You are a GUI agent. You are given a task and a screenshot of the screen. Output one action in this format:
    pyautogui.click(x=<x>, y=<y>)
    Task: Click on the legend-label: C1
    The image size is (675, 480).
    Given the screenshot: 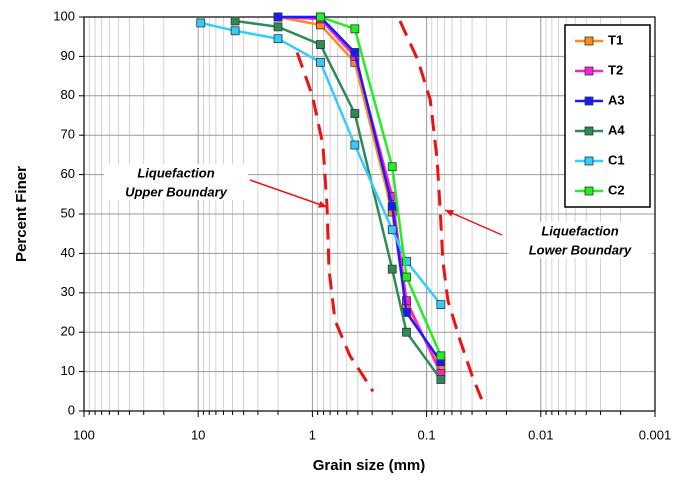 What is the action you would take?
    pyautogui.click(x=616, y=159)
    